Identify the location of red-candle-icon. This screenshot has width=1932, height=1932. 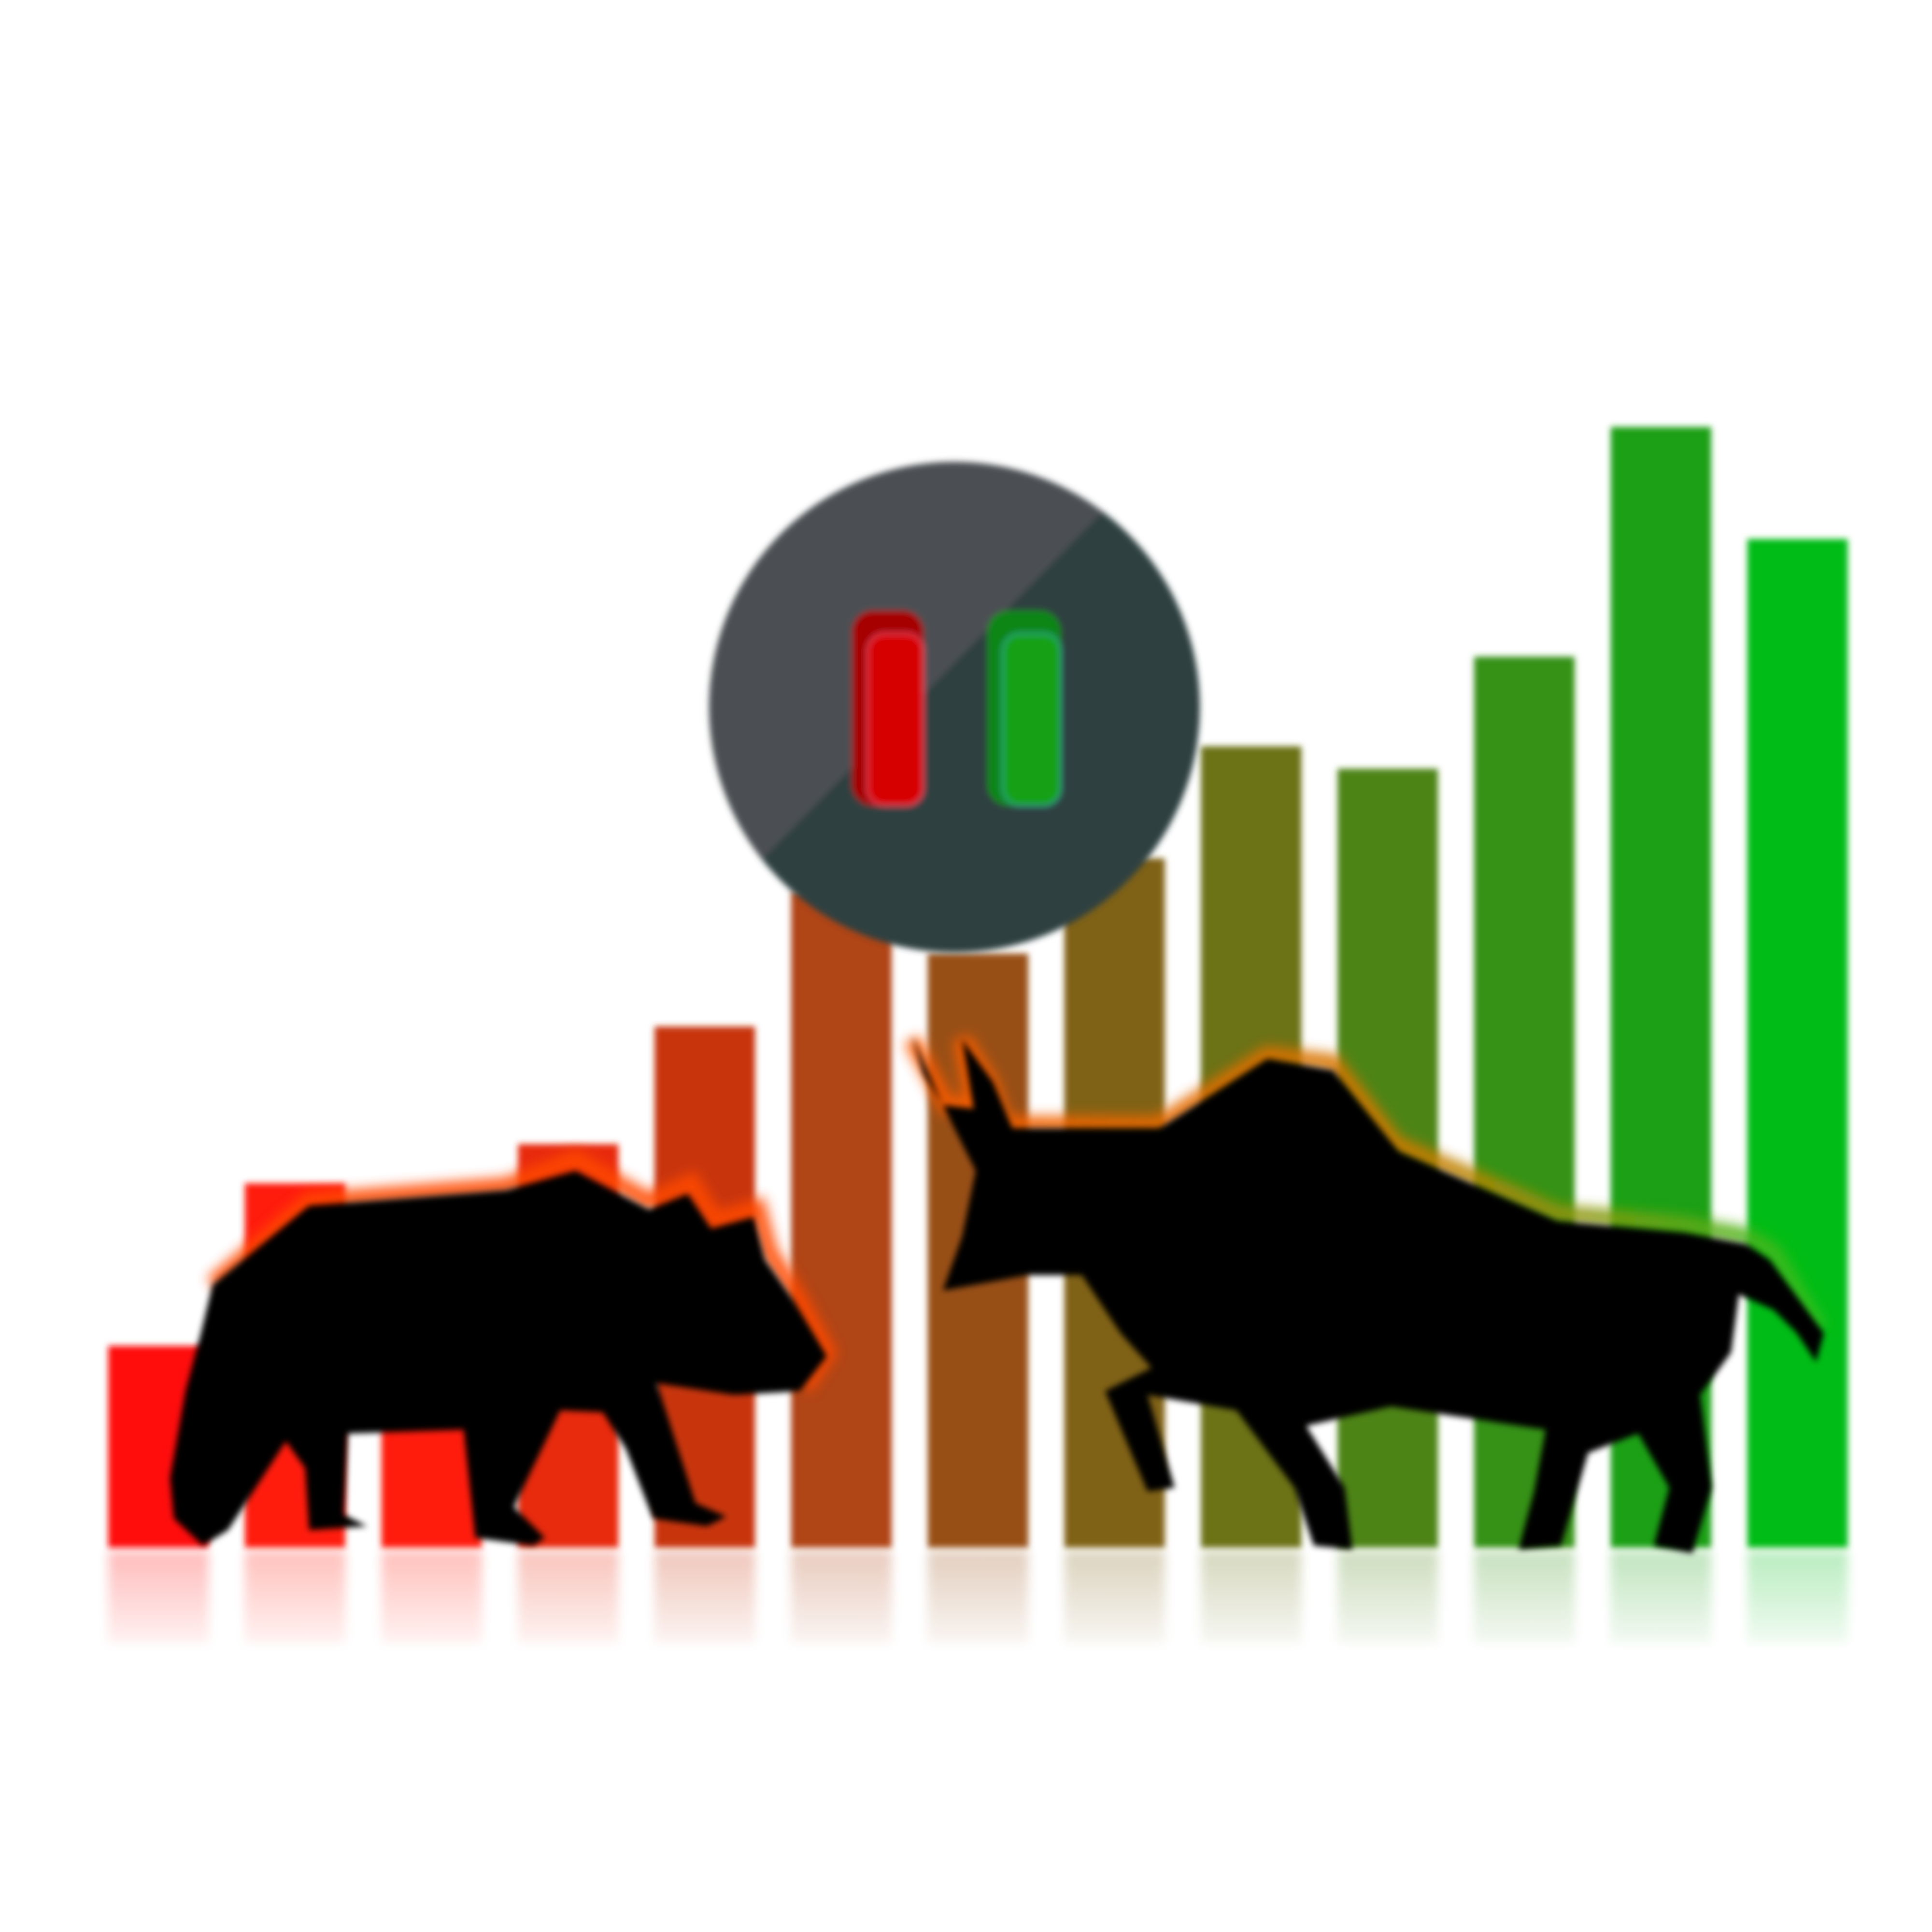
(888, 709).